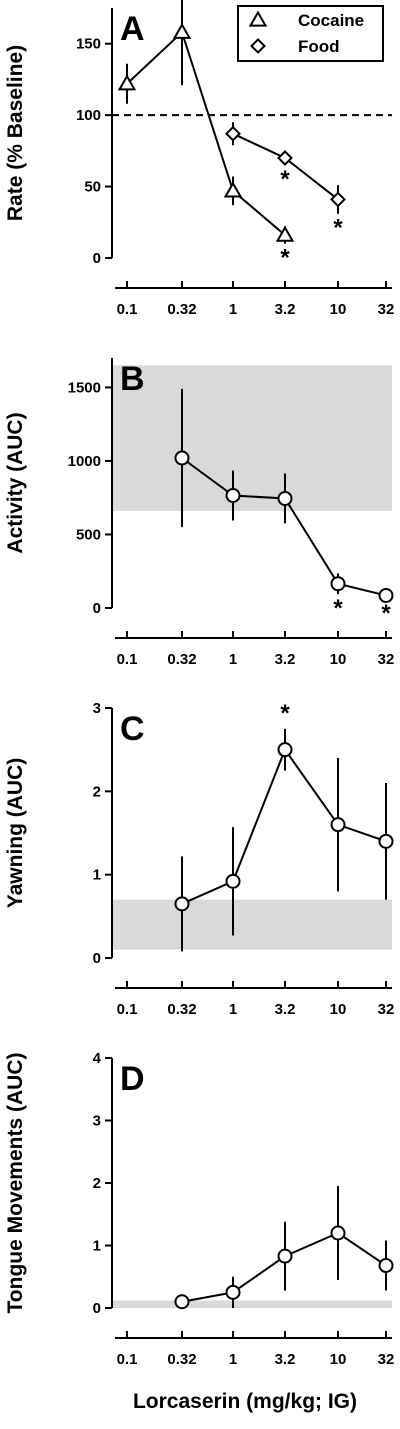 This screenshot has width=400, height=1429. I want to click on y-tick-label: 500, so click(88, 534).